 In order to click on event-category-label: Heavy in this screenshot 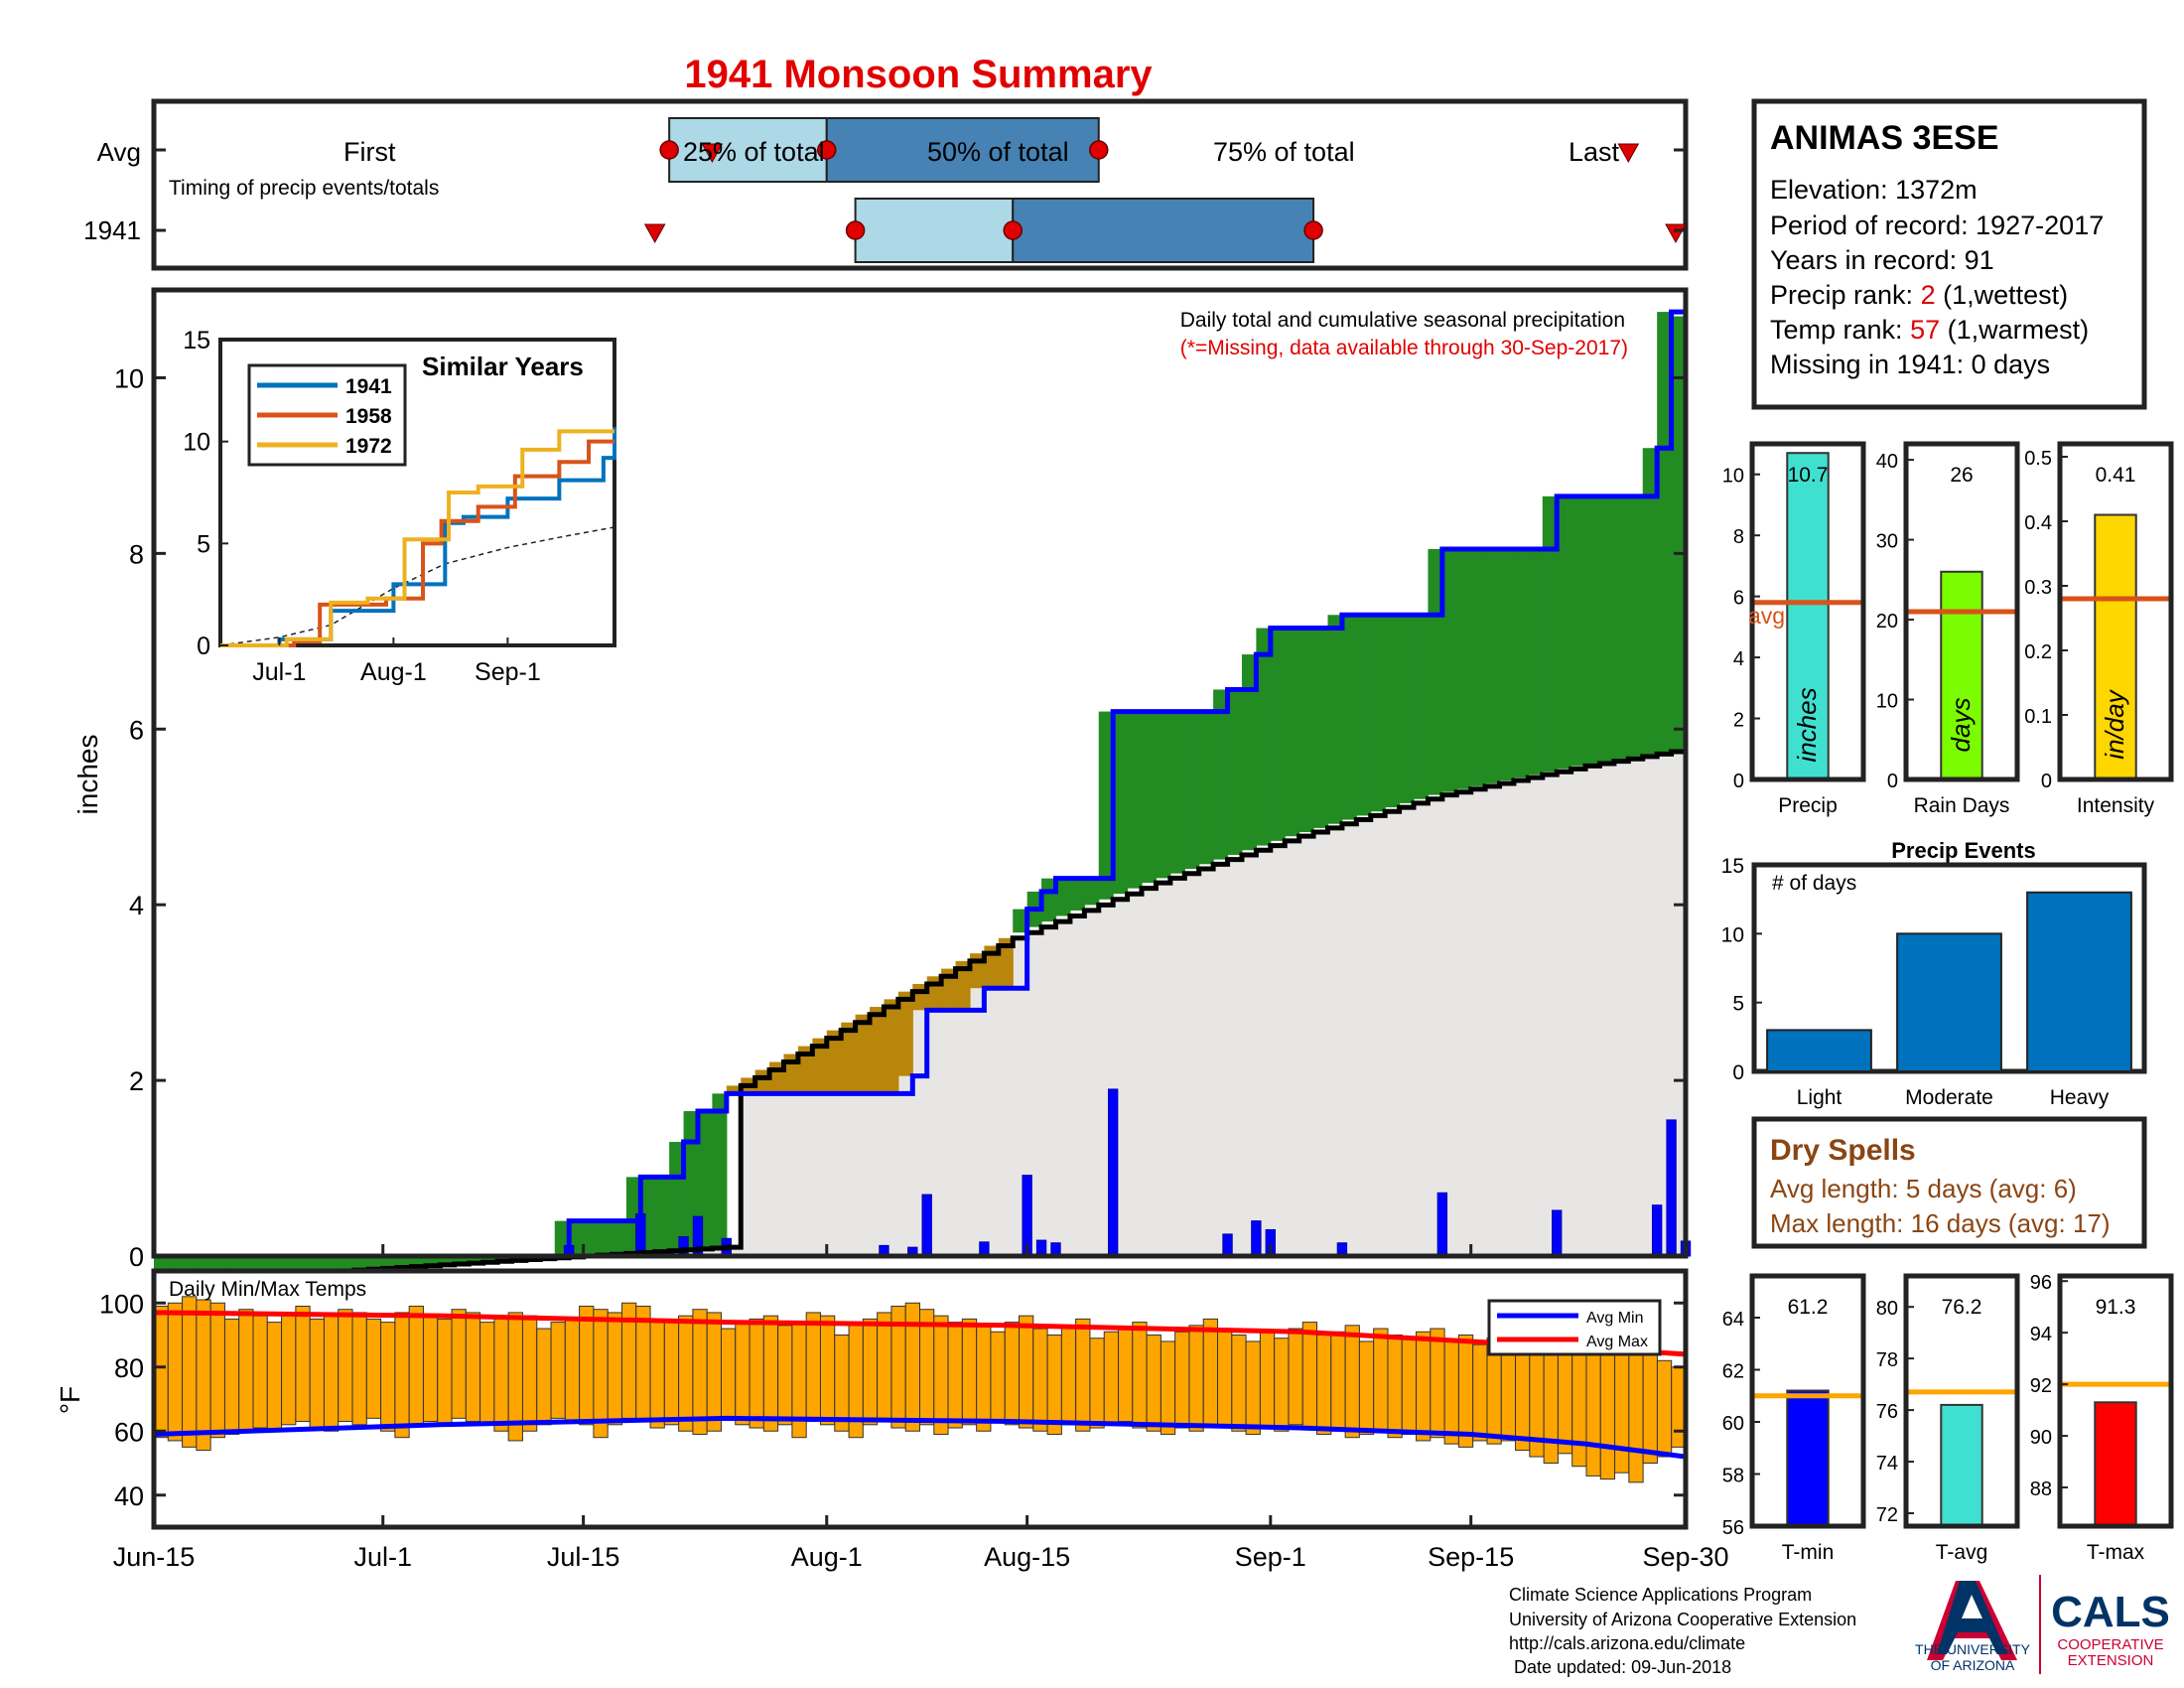, I will do `click(2080, 1097)`.